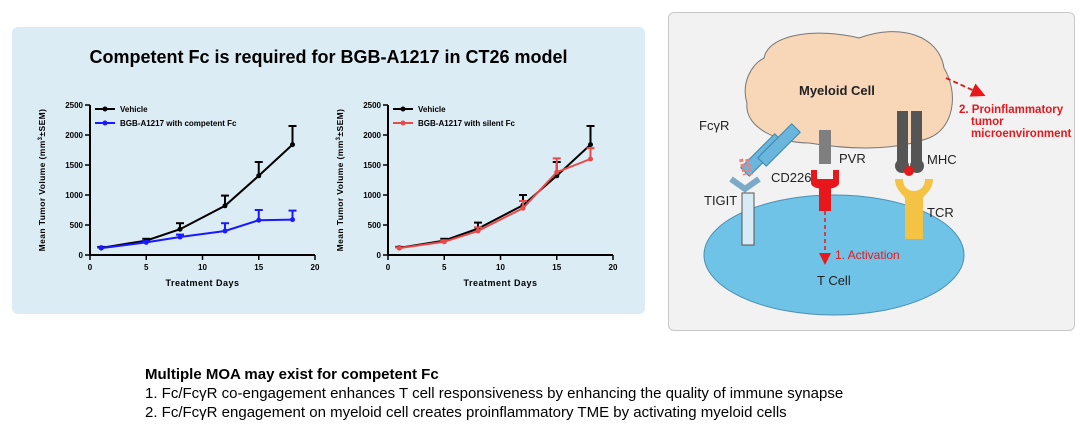 The height and width of the screenshot is (435, 1080). What do you see at coordinates (1011, 110) in the screenshot?
I see `proinflam-label-1: 2. Proinflammatory` at bounding box center [1011, 110].